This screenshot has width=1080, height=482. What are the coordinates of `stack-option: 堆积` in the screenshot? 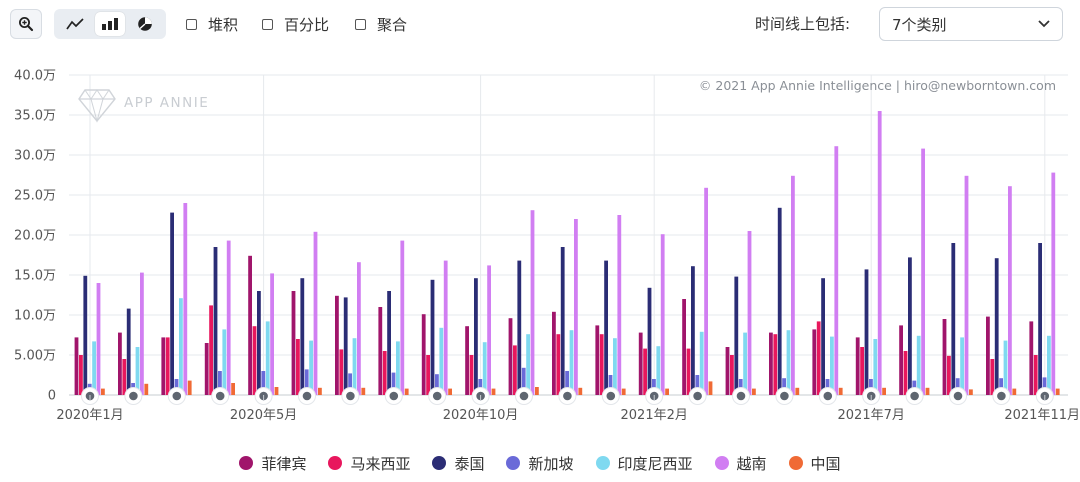 It's located at (212, 24).